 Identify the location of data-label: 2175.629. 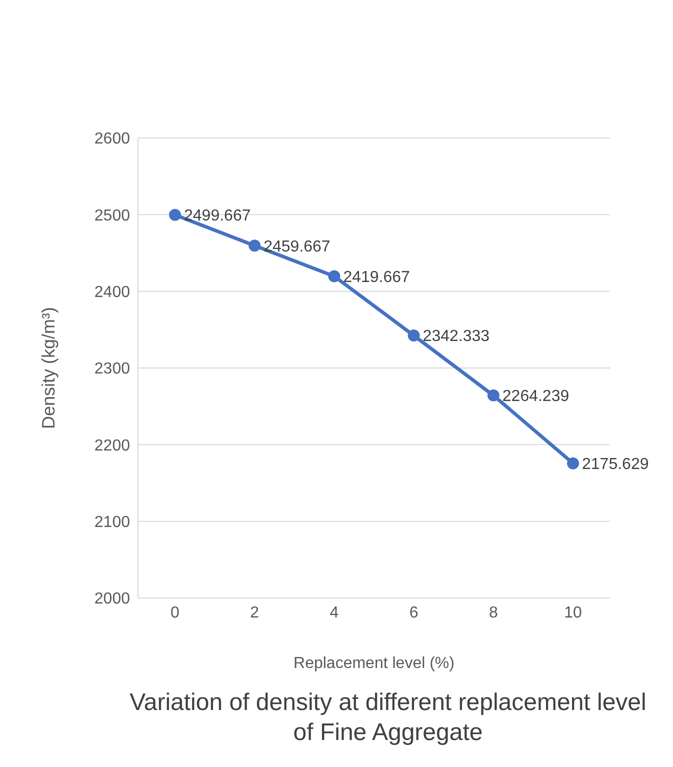
(615, 465).